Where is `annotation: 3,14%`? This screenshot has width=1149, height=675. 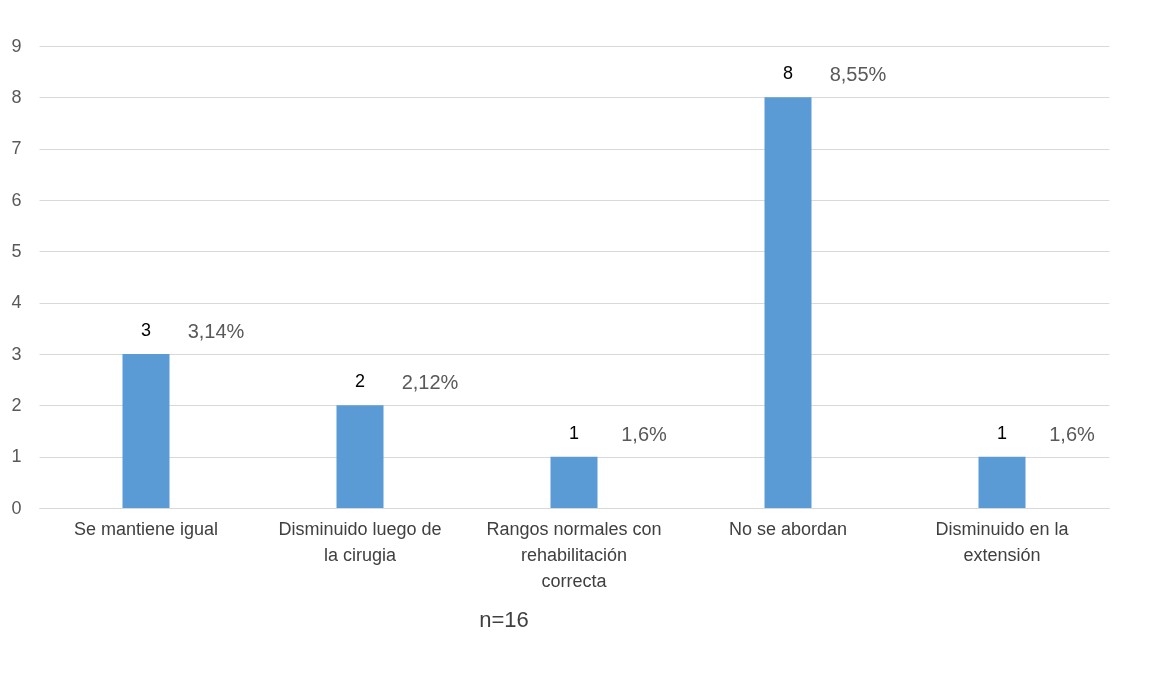 annotation: 3,14% is located at coordinates (216, 331).